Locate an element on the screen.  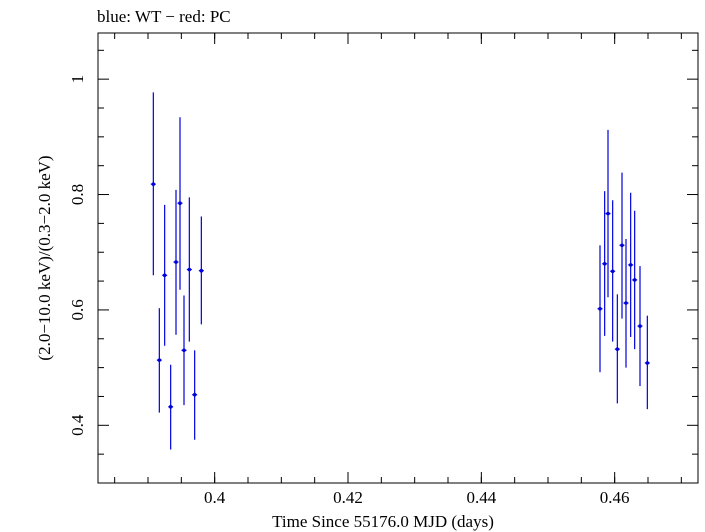
y-axis-label: (2.0−10.0 keV)/(0.3−2.0 keV) is located at coordinates (44, 257).